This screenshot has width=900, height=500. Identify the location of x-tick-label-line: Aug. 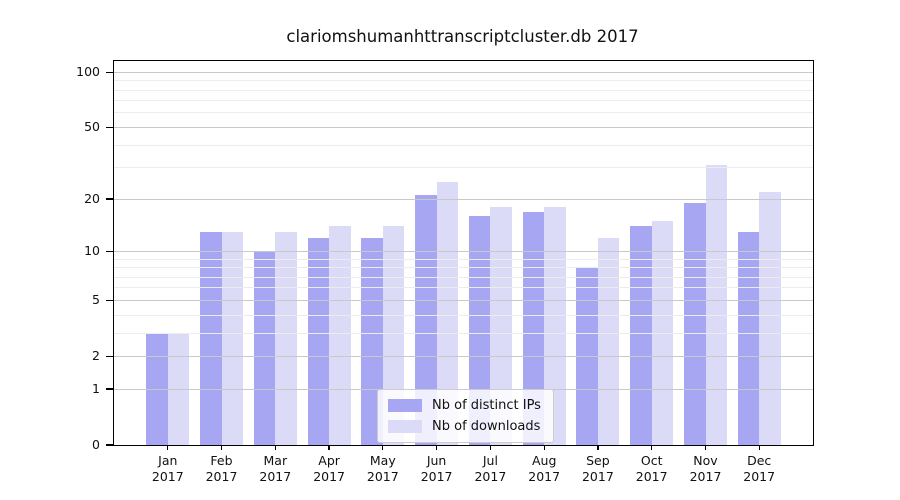
(544, 460).